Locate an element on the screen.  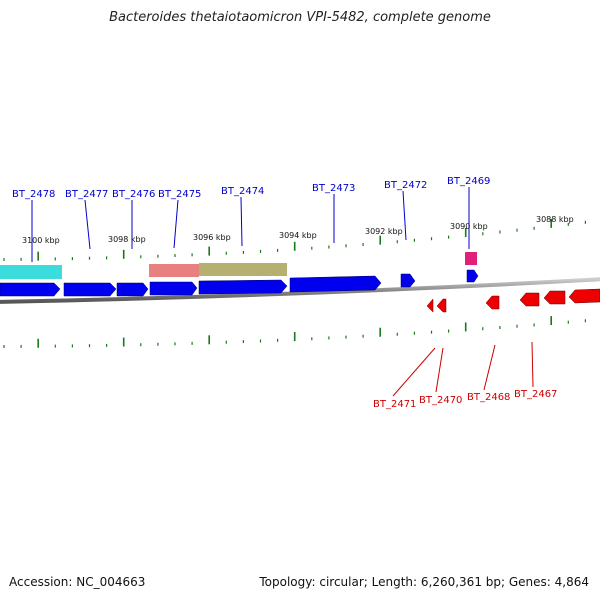
top-tick-row is located at coordinates (295, 239).